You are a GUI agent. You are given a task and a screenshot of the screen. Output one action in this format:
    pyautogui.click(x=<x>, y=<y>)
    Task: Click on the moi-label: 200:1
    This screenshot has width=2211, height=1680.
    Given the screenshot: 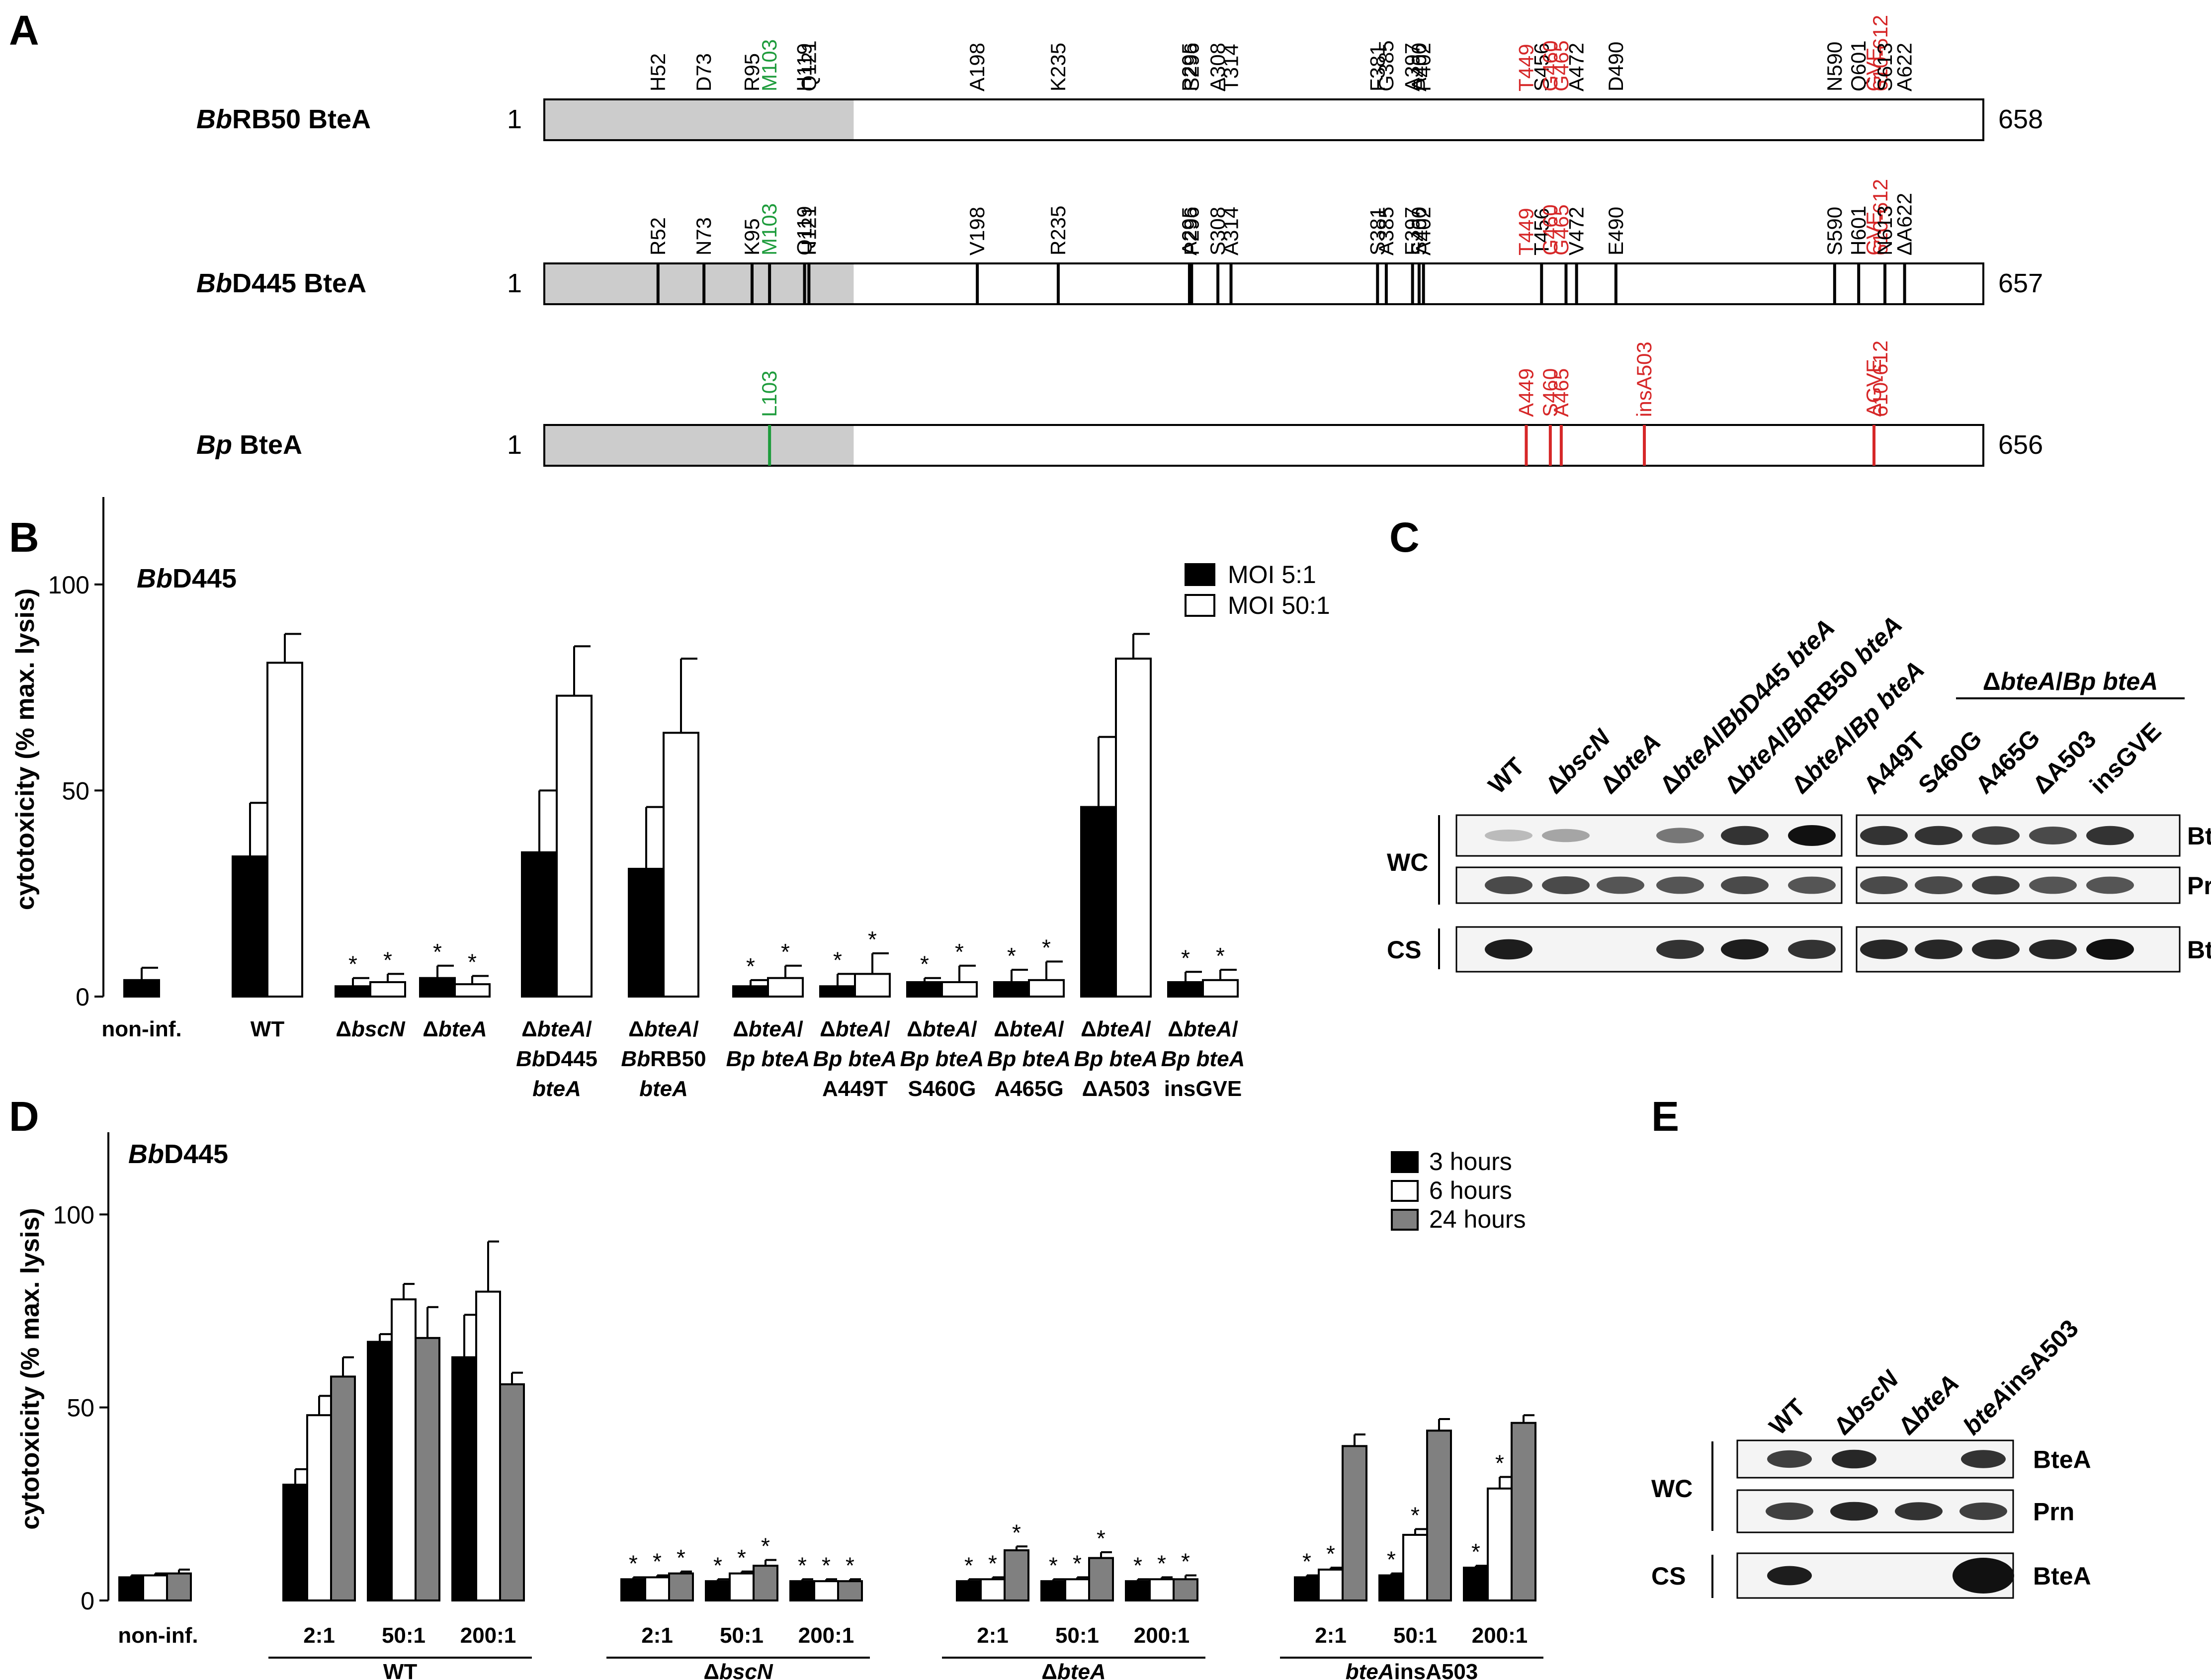 What is the action you would take?
    pyautogui.click(x=488, y=1635)
    